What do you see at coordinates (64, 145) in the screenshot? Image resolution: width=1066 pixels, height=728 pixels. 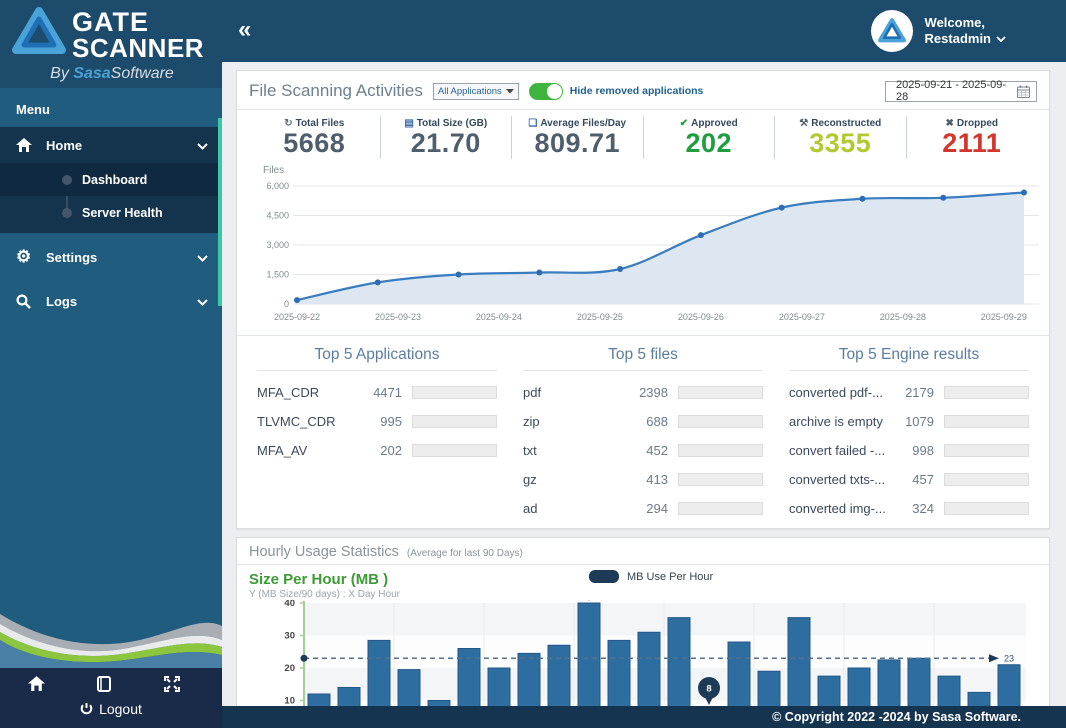 I see `sidebar-item-label: Home` at bounding box center [64, 145].